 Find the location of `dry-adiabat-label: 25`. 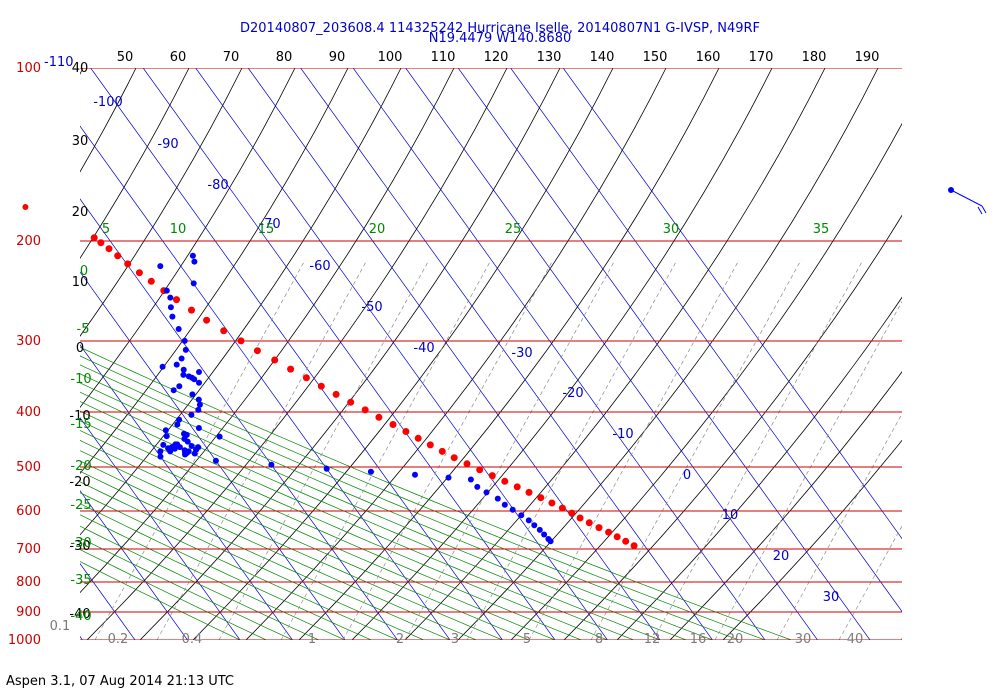

dry-adiabat-label: 25 is located at coordinates (513, 229).